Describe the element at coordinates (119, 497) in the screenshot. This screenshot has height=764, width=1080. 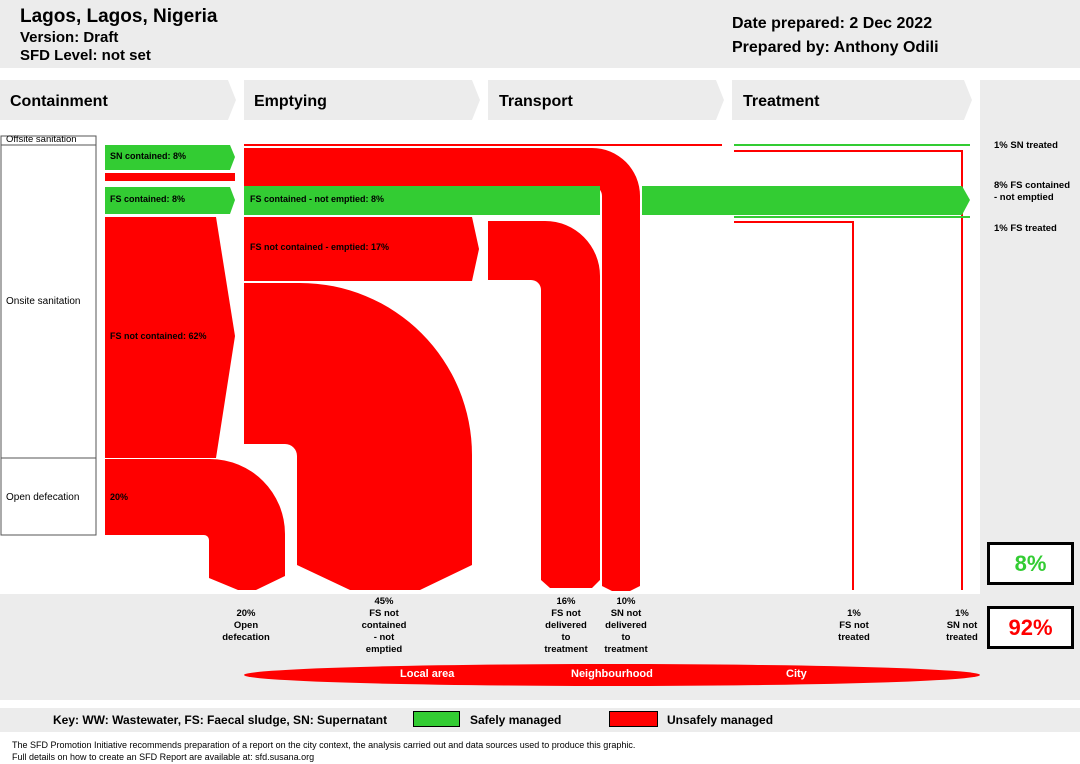
I see `open-defecation-pct-label: 20%` at that location.